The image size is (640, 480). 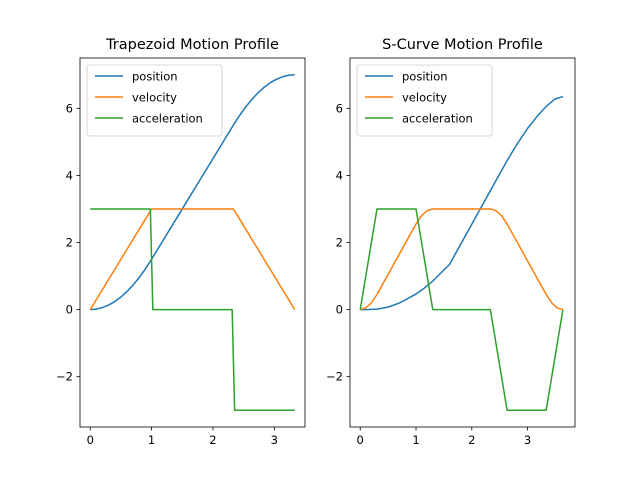 I want to click on series-line-position, so click(x=462, y=203).